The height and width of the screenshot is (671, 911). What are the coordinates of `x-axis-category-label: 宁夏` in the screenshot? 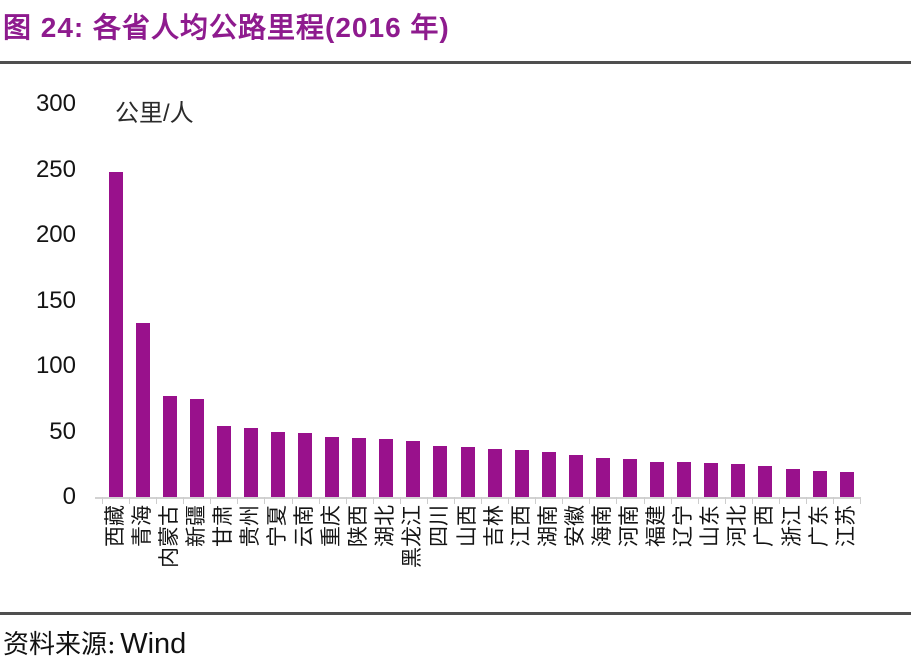 It's located at (277, 526).